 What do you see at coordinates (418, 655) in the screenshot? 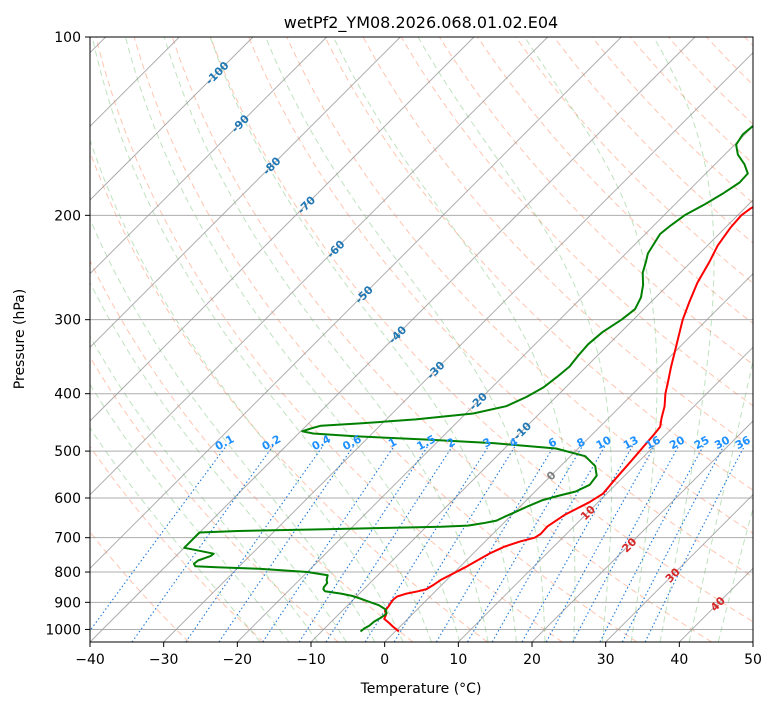
I see `x-axis-ticks: −40 −30 −20 −10 0 10 20 30 40 50` at bounding box center [418, 655].